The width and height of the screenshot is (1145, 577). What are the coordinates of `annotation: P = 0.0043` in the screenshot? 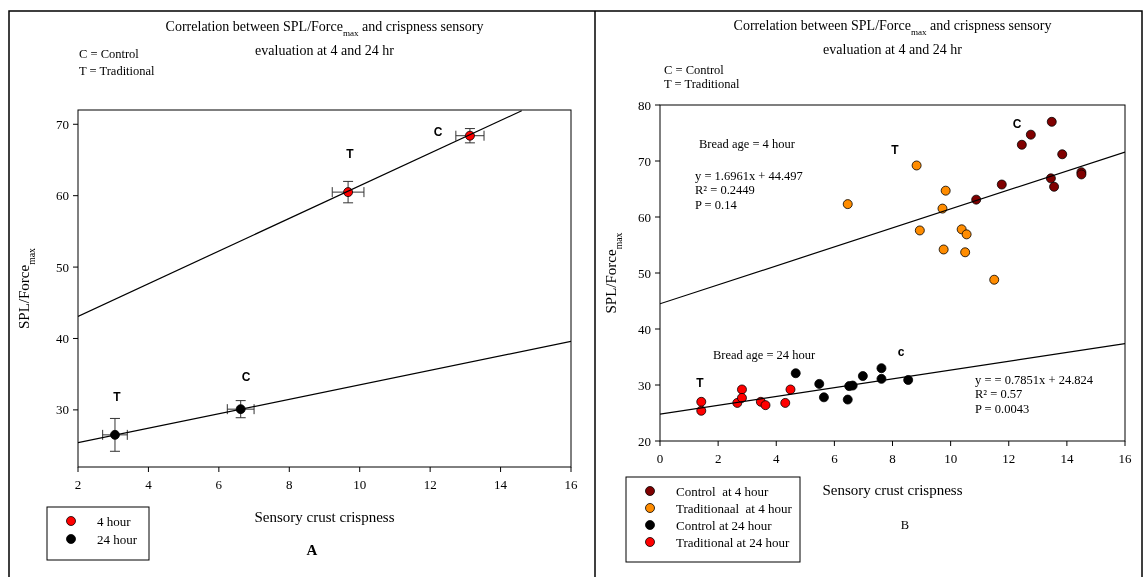 It's located at (1002, 409).